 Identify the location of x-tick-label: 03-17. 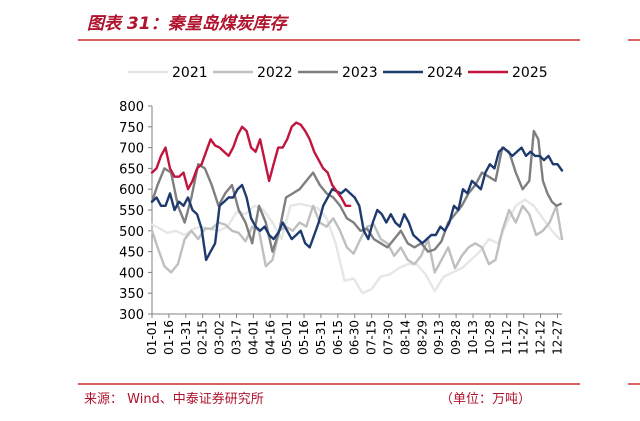
(236, 337).